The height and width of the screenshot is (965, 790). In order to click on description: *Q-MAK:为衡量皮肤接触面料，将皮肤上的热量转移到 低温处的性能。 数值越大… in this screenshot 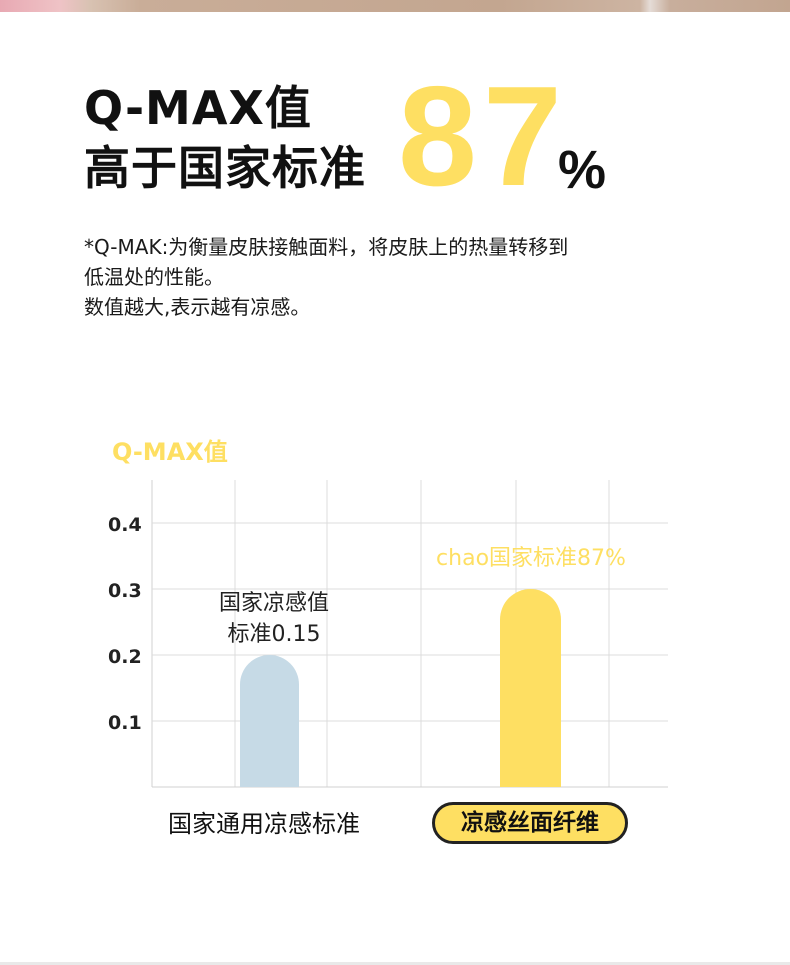, I will do `click(326, 277)`.